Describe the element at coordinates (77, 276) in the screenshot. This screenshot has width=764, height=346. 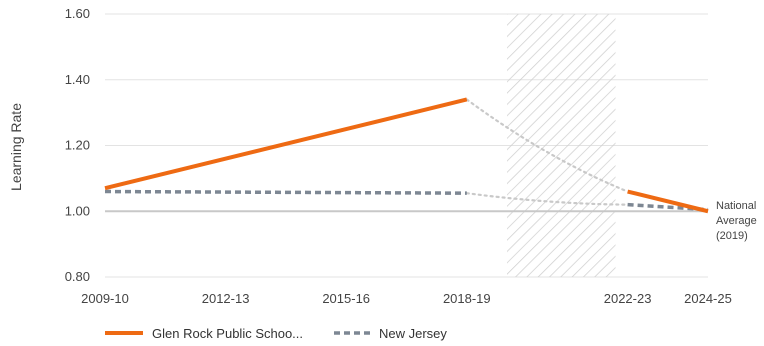
I see `y-tick-label: 0.80` at that location.